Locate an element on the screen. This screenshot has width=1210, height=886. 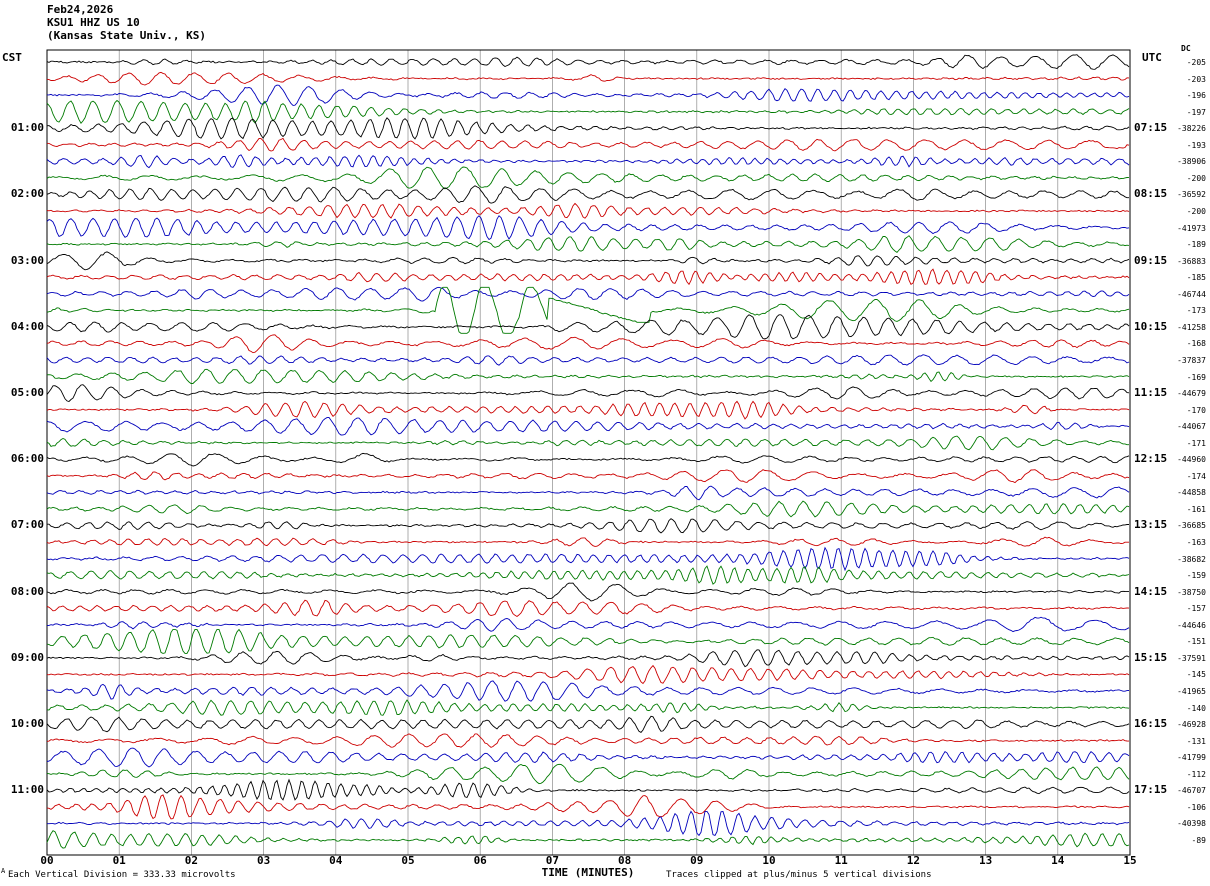
dc-offset-value: -40398 is located at coordinates (1191, 824).